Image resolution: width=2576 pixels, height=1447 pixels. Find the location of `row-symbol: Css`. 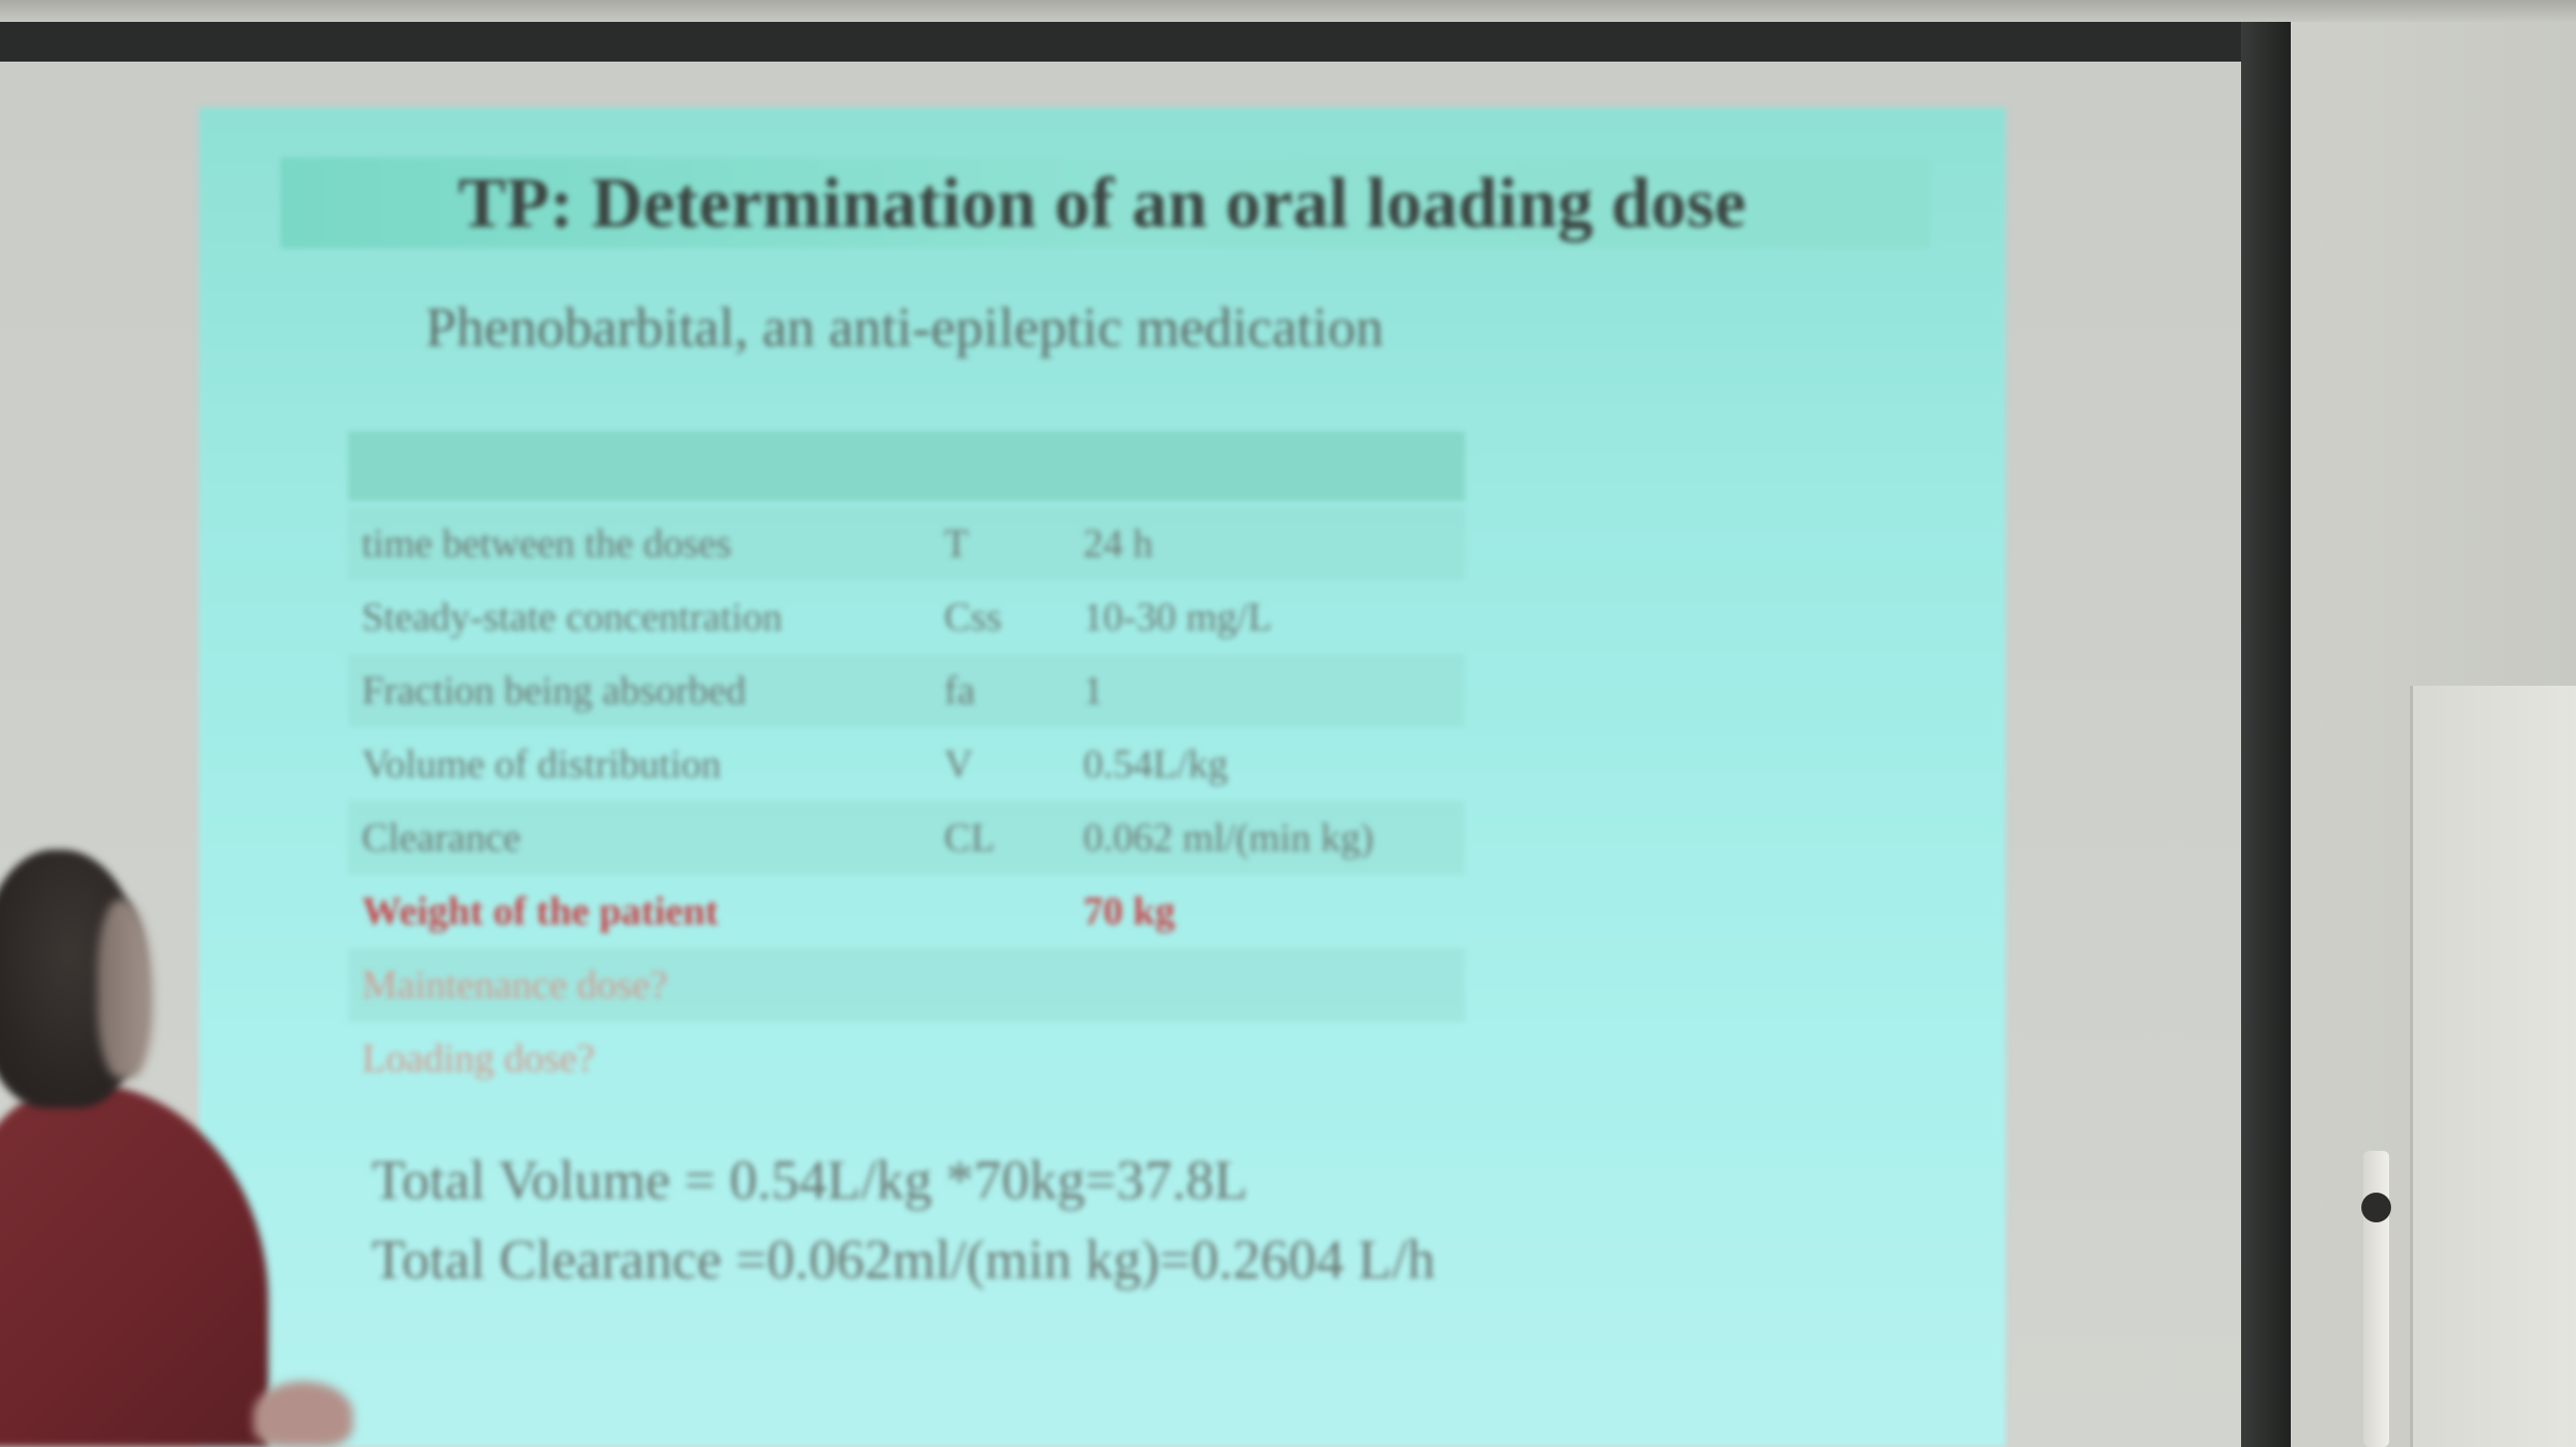

row-symbol: Css is located at coordinates (973, 616).